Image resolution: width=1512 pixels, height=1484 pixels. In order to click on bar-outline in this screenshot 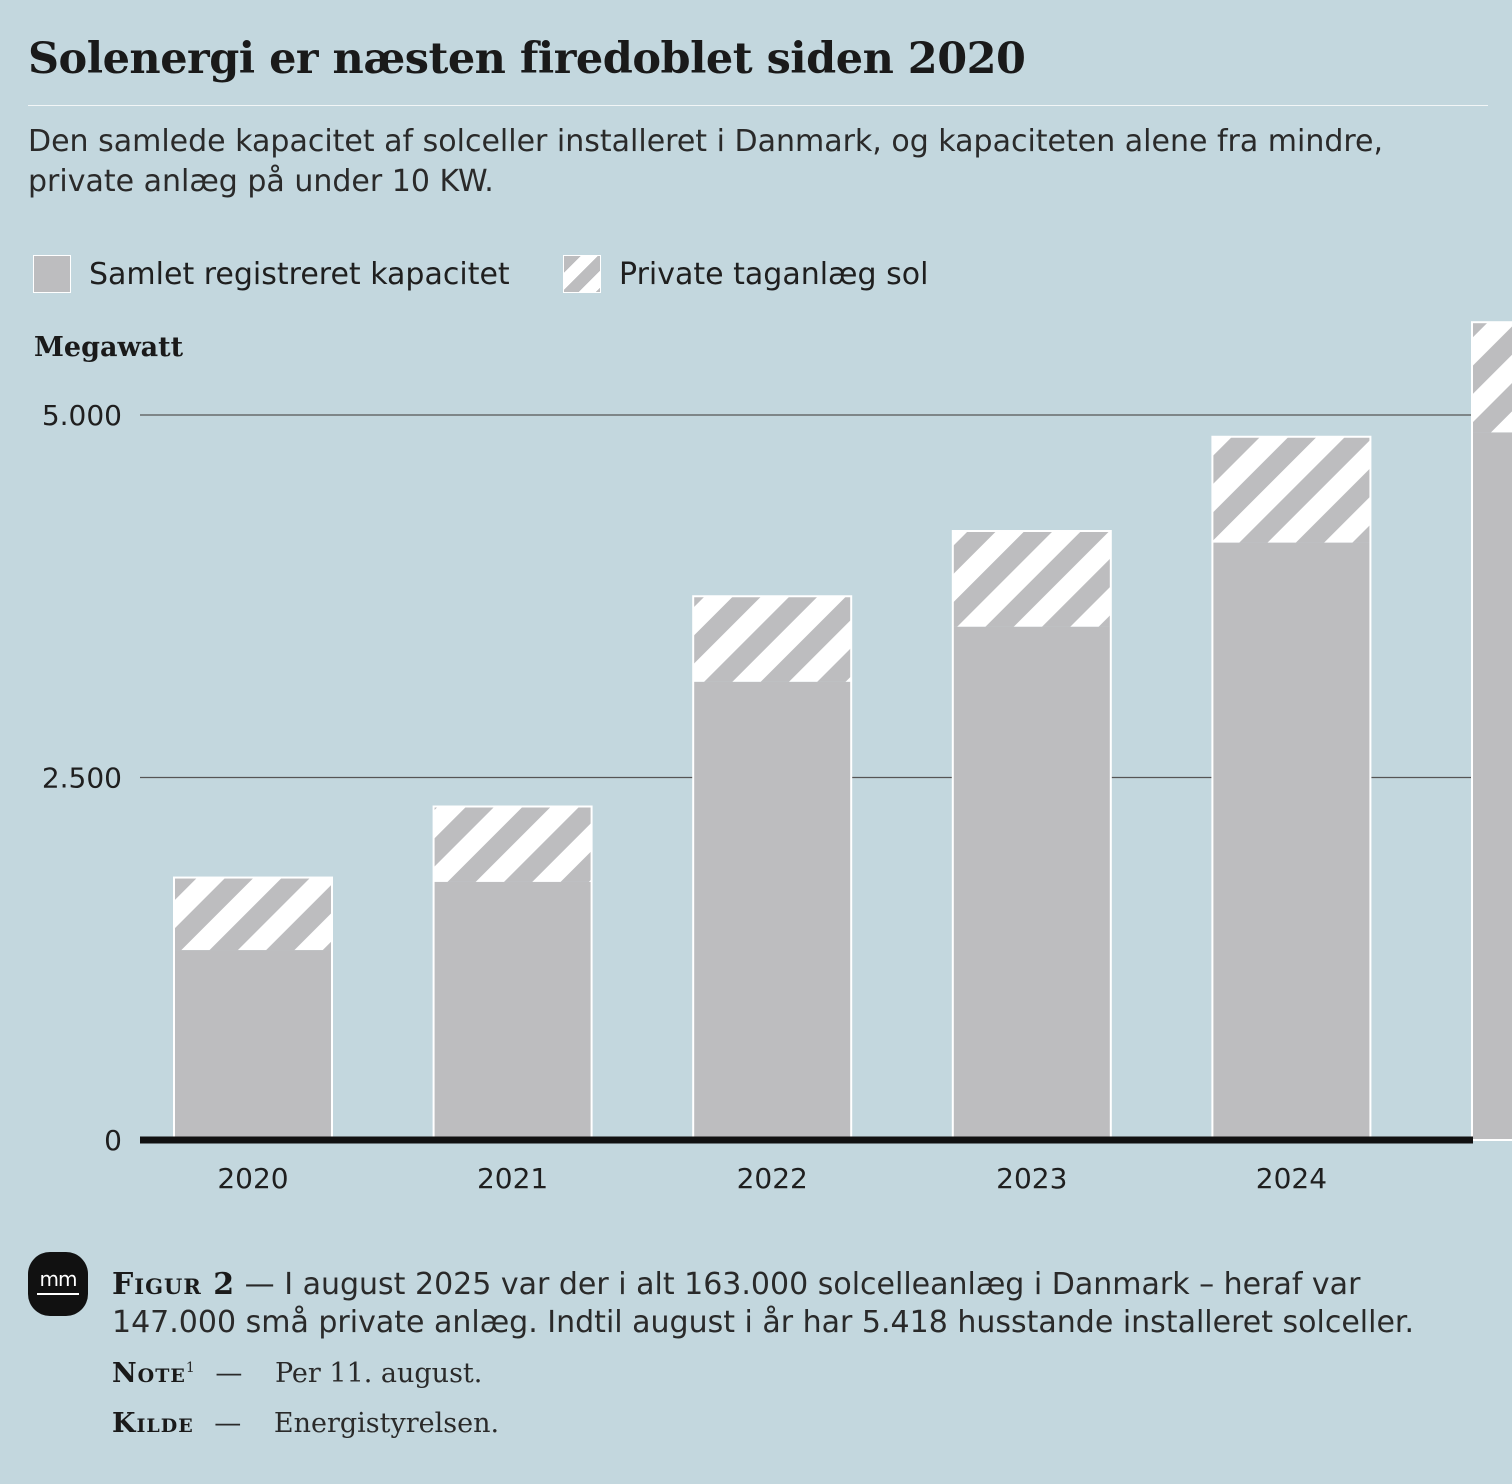, I will do `click(1491, 731)`.